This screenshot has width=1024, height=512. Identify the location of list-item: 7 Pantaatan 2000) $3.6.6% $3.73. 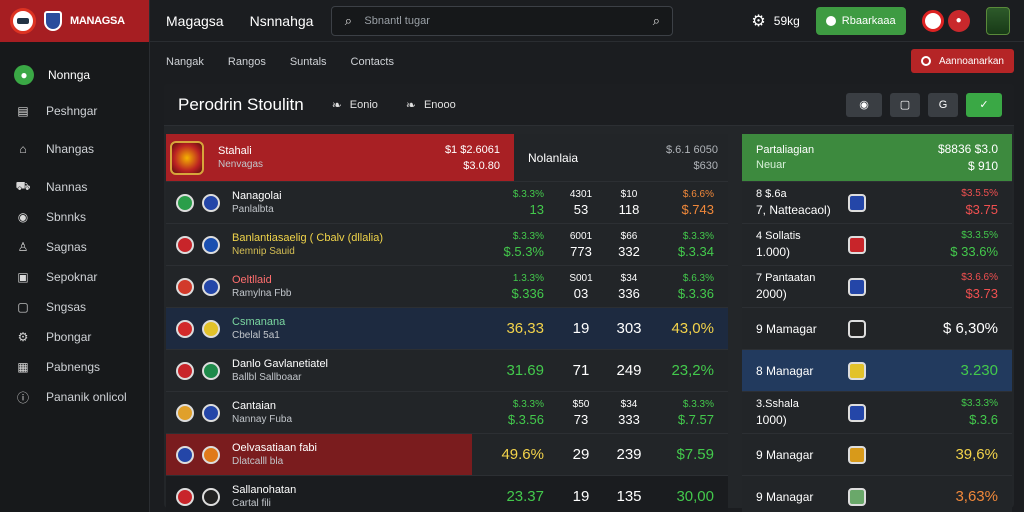
(877, 287).